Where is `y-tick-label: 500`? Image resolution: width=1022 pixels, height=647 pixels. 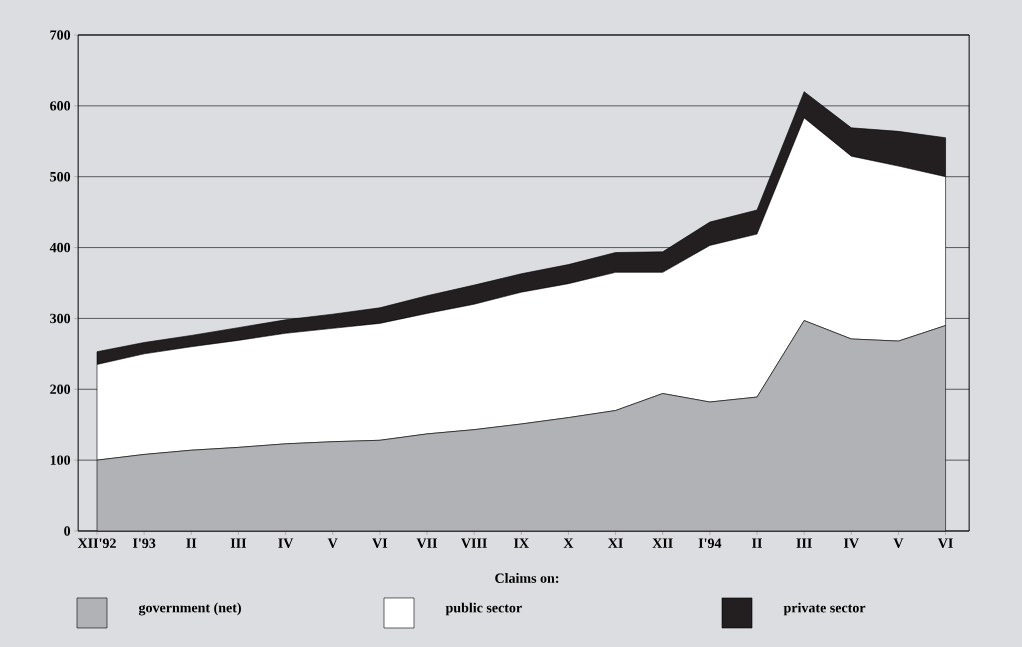
y-tick-label: 500 is located at coordinates (60, 176).